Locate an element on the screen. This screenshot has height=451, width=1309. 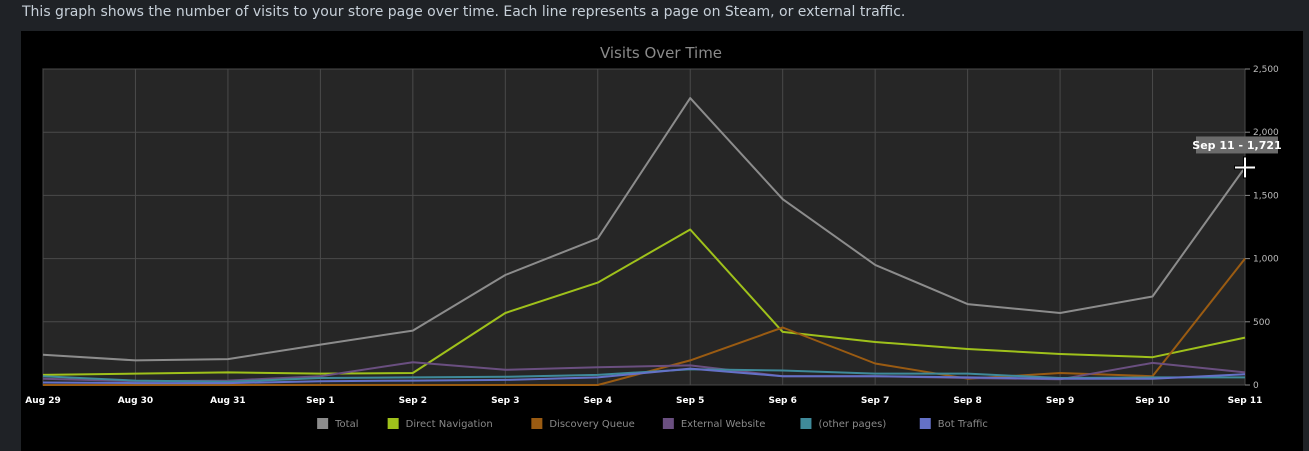
x-tick-label: Sep 6 is located at coordinates (782, 401).